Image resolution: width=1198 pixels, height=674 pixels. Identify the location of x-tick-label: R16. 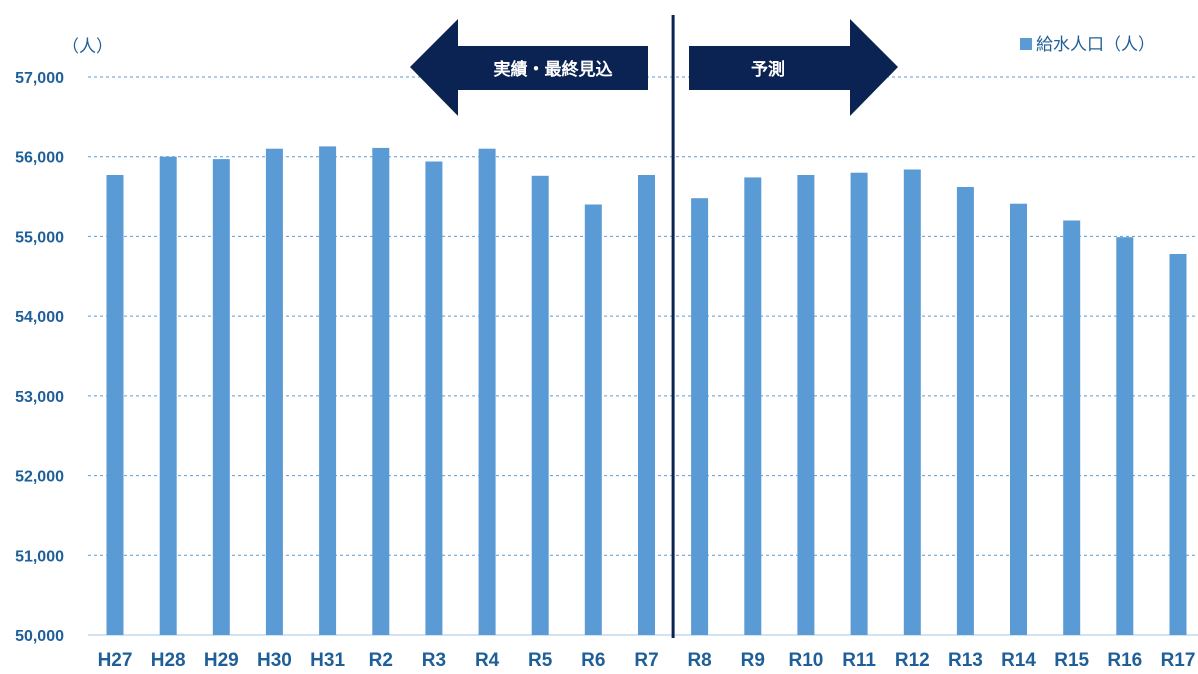
(1124, 660).